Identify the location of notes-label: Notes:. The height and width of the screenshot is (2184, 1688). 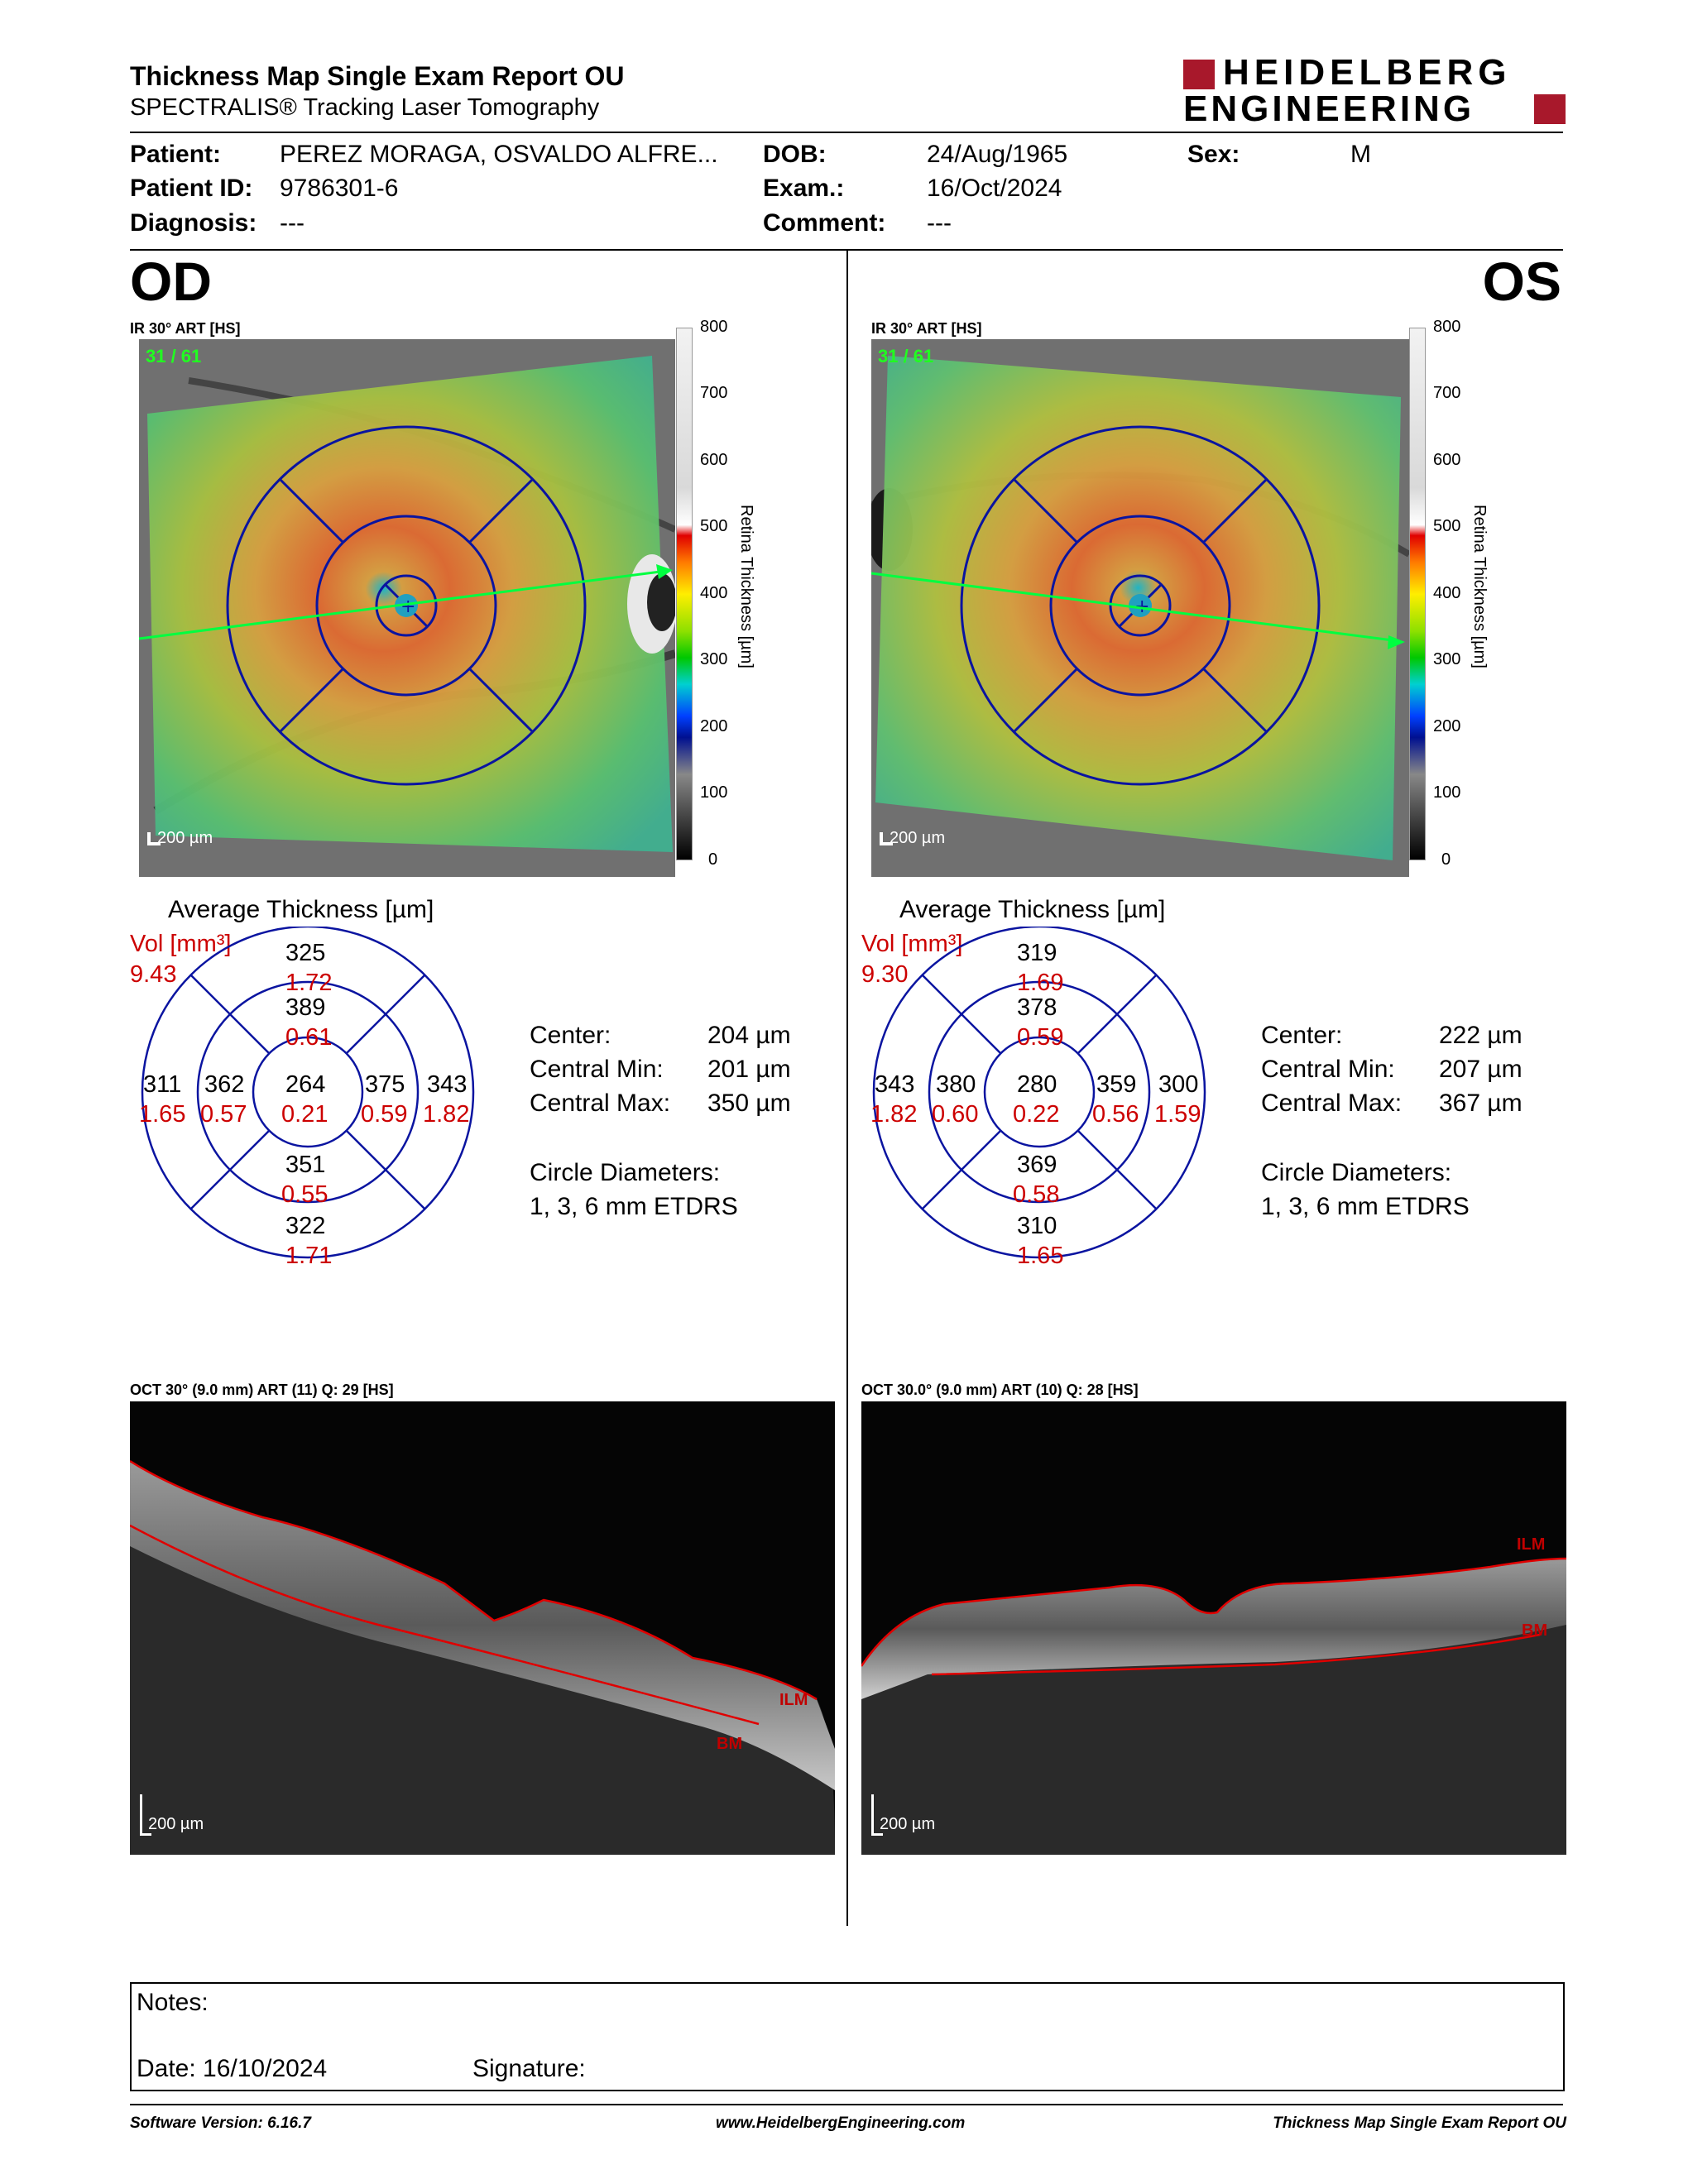
(173, 2002).